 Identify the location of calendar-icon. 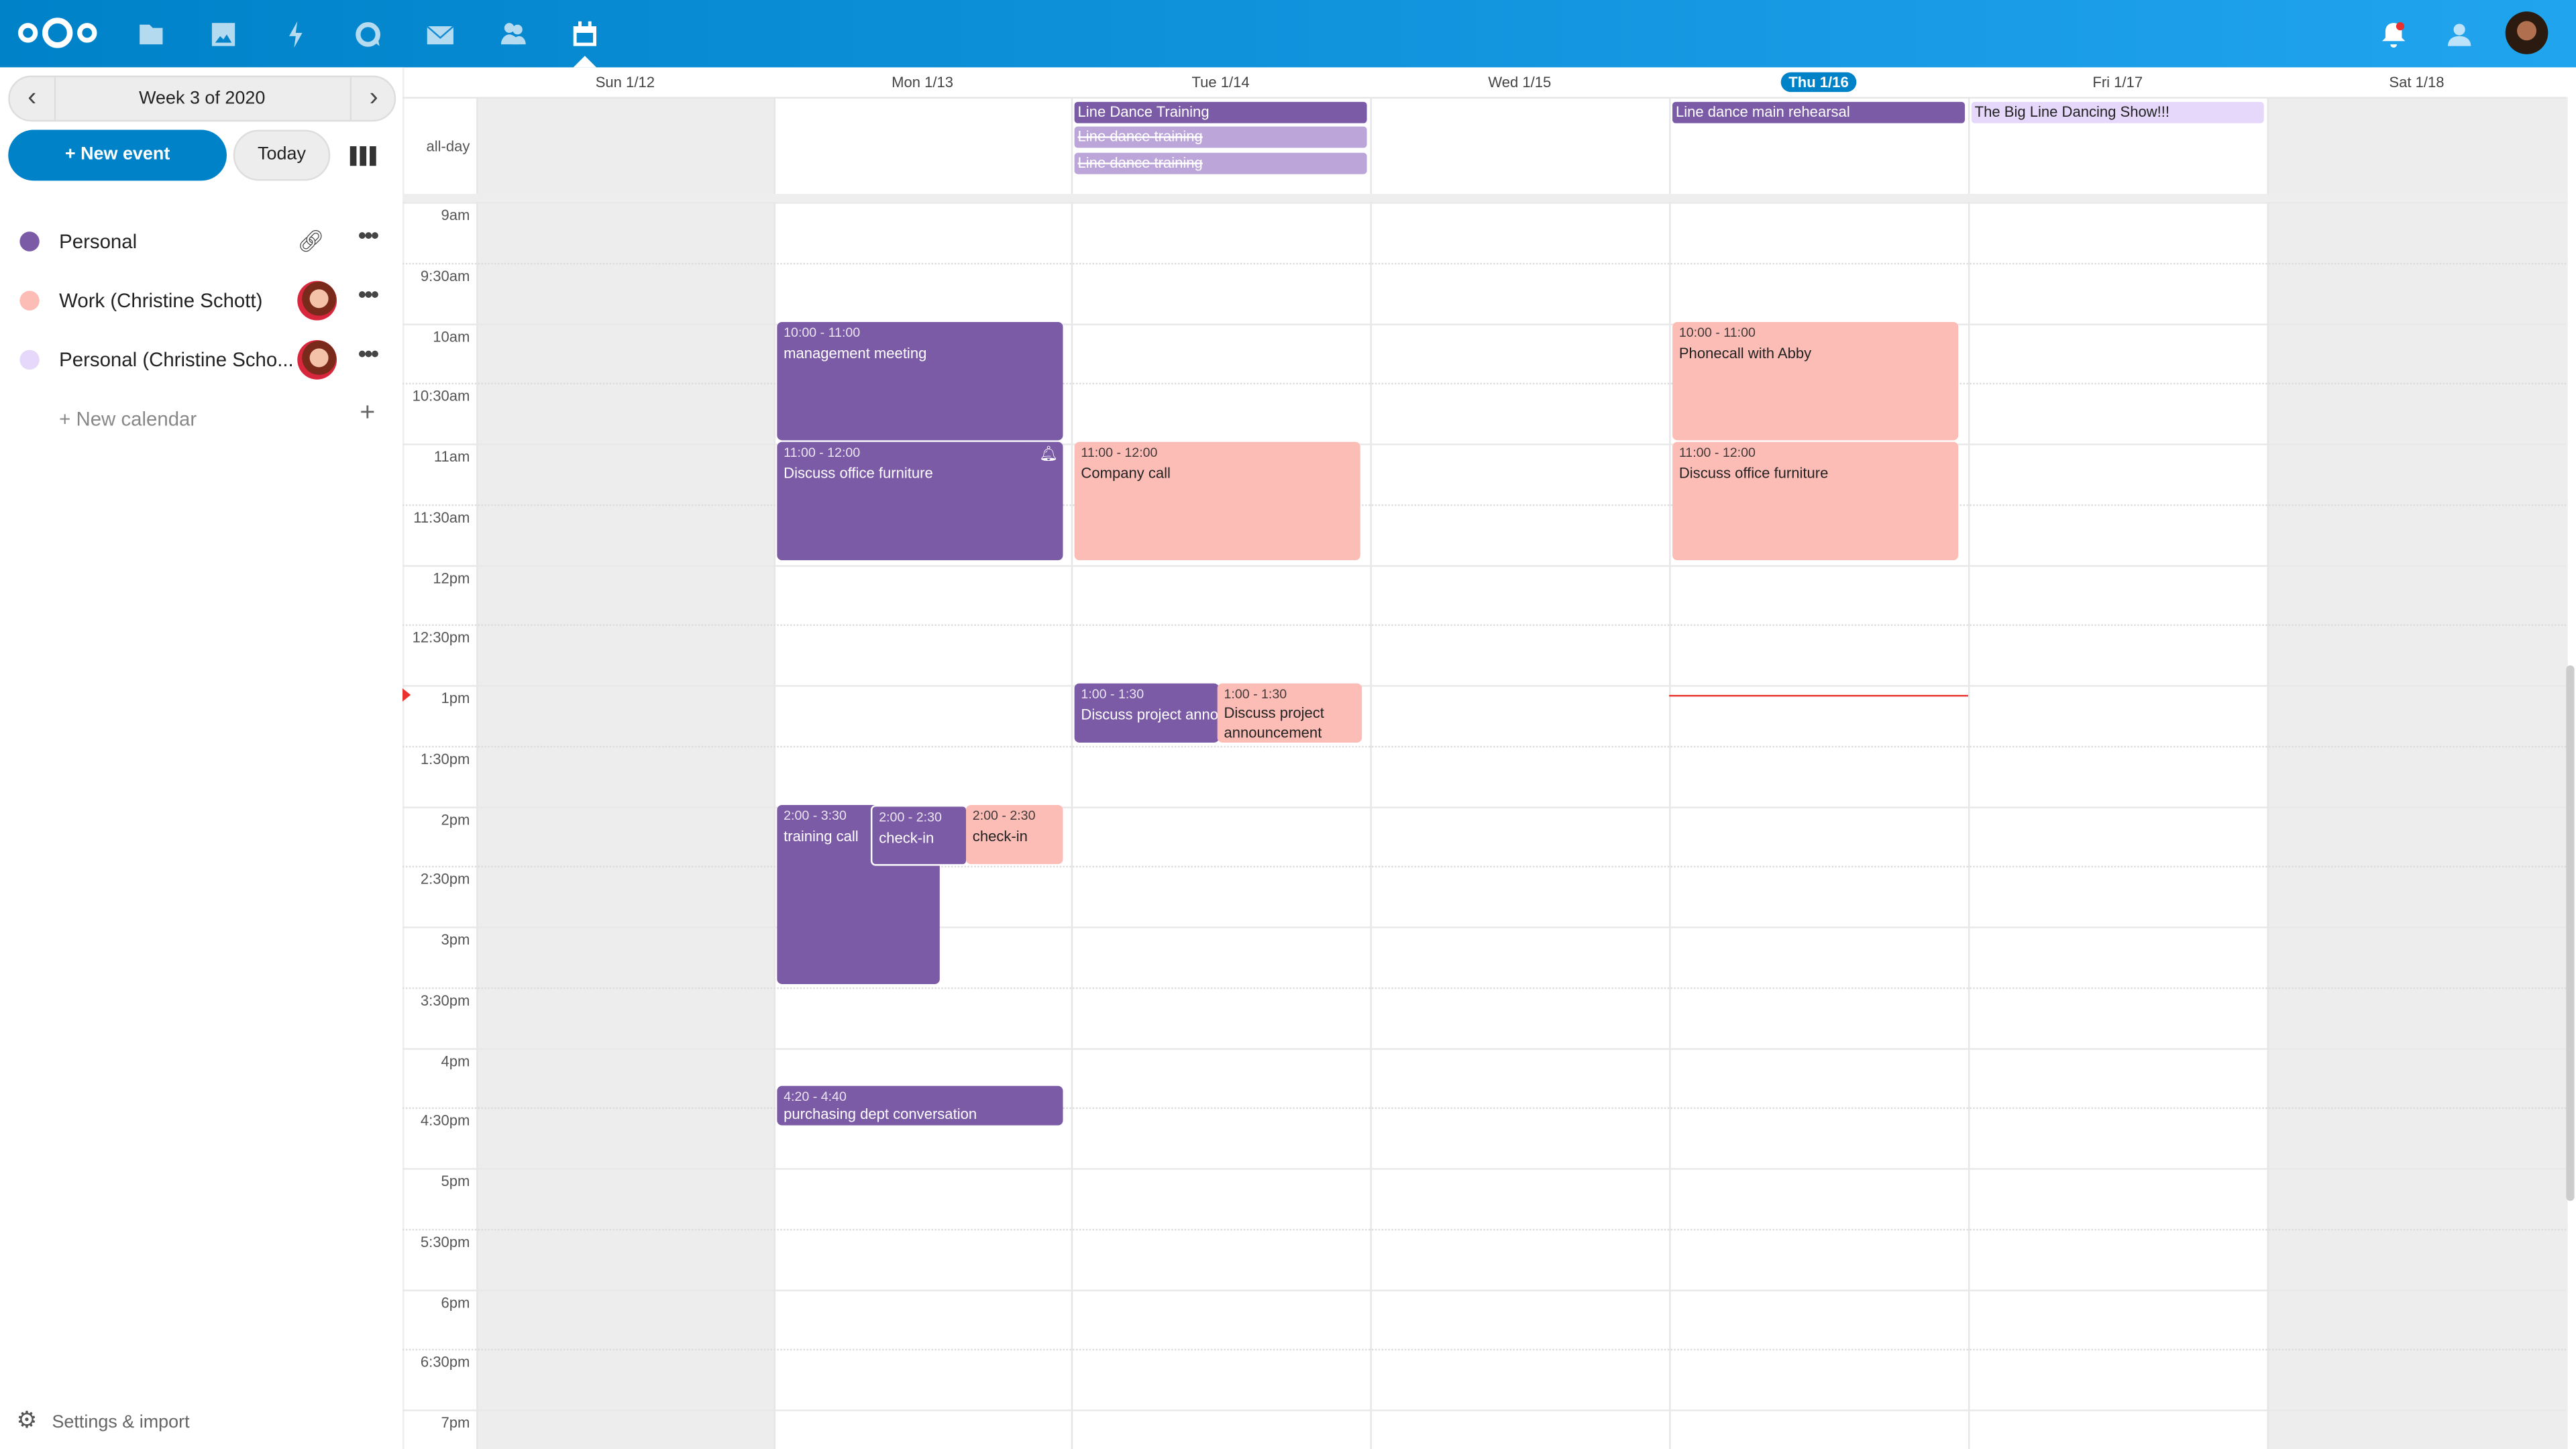
(584, 34).